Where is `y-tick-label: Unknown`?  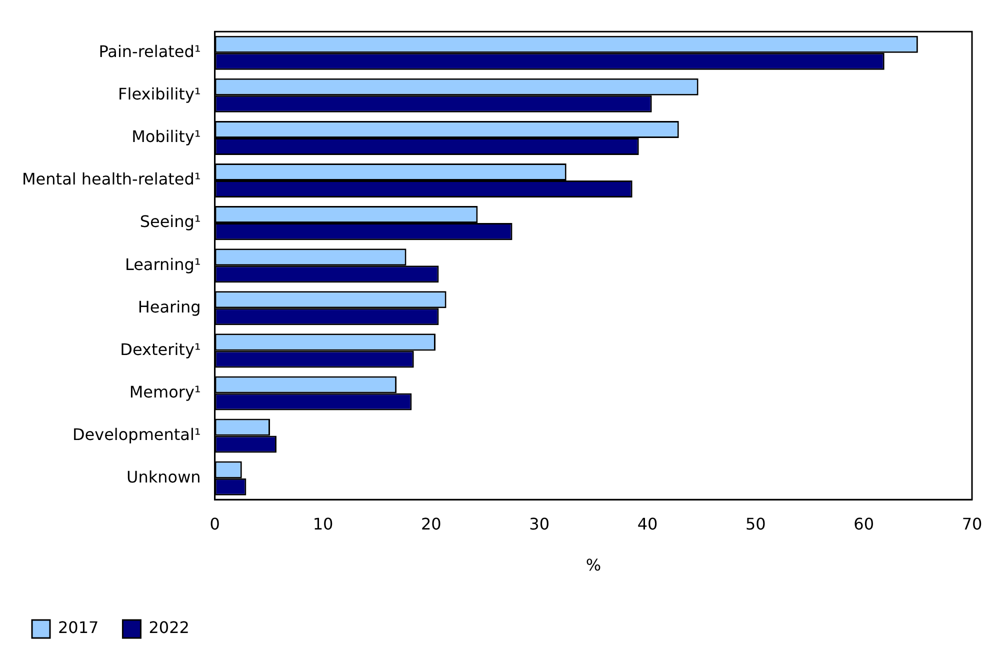
y-tick-label: Unknown is located at coordinates (163, 476).